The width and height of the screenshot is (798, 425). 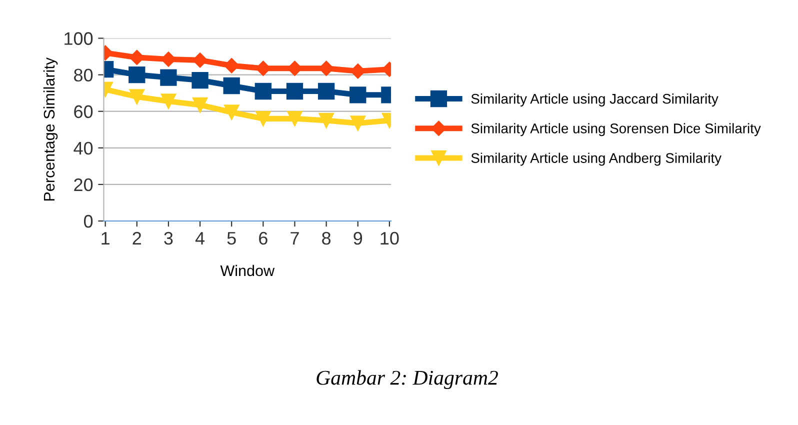 What do you see at coordinates (407, 380) in the screenshot?
I see `text: Gambar 2: Diagram2` at bounding box center [407, 380].